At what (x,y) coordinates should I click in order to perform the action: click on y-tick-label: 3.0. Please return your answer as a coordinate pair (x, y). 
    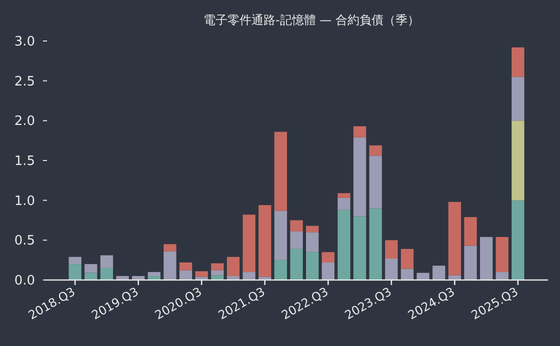
    Looking at the image, I should click on (24, 42).